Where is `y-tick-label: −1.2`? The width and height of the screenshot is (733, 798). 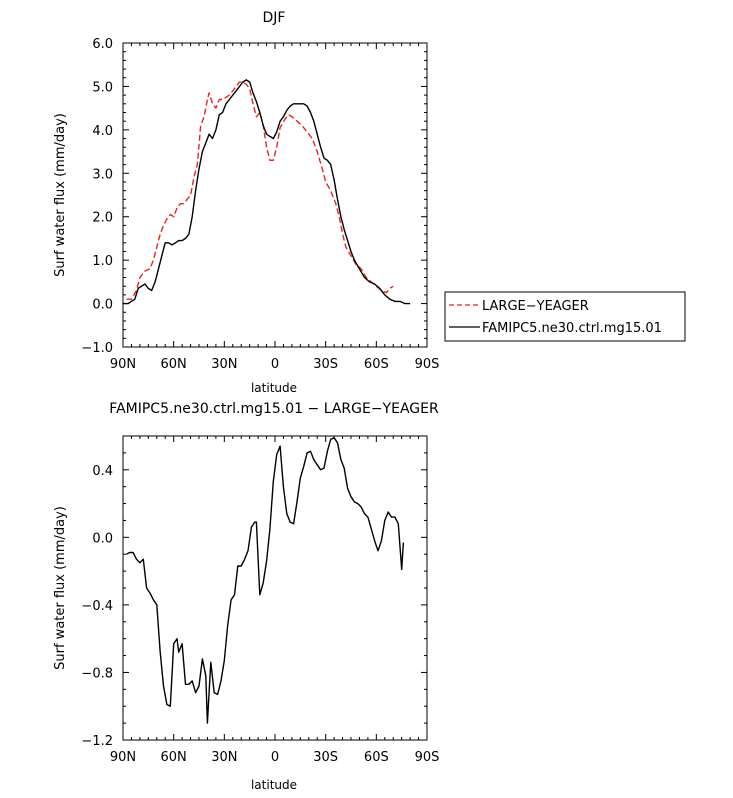 y-tick-label: −1.2 is located at coordinates (97, 741).